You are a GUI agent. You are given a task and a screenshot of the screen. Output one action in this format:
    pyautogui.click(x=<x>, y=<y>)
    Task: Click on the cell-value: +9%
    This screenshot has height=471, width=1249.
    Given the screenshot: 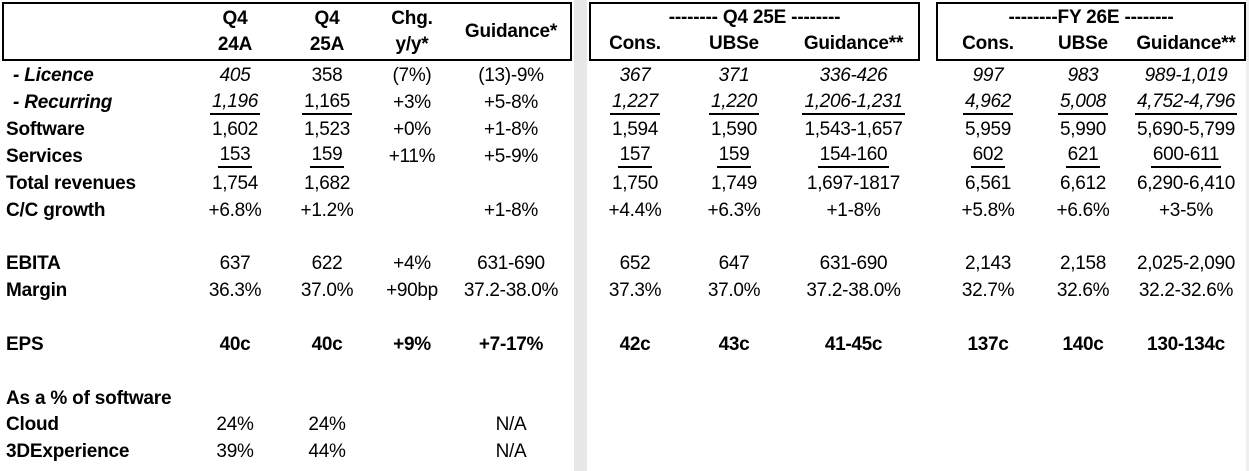 What is the action you would take?
    pyautogui.click(x=412, y=344)
    